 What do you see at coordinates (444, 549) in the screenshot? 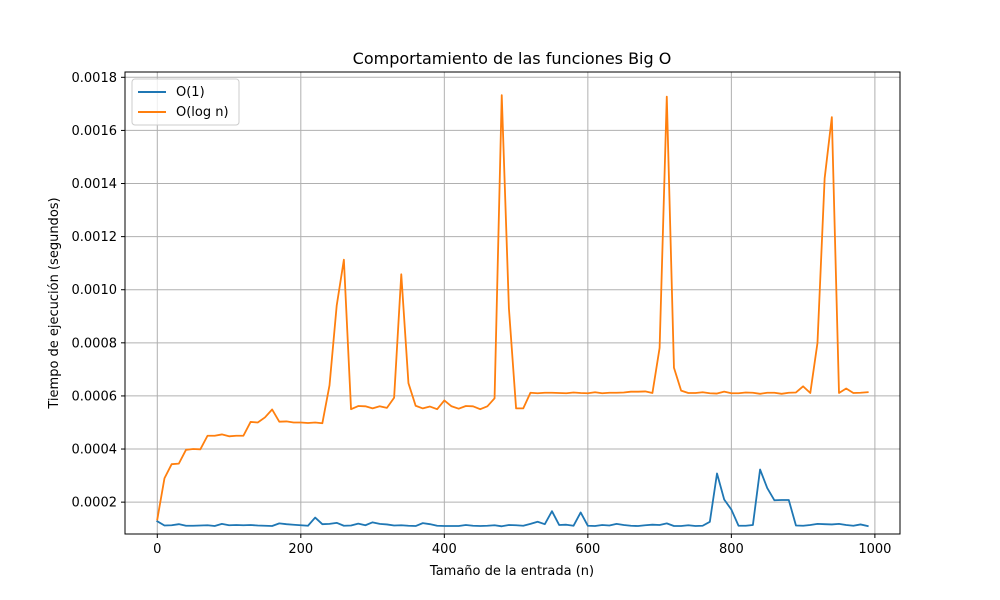
I see `x-tick-label: 400` at bounding box center [444, 549].